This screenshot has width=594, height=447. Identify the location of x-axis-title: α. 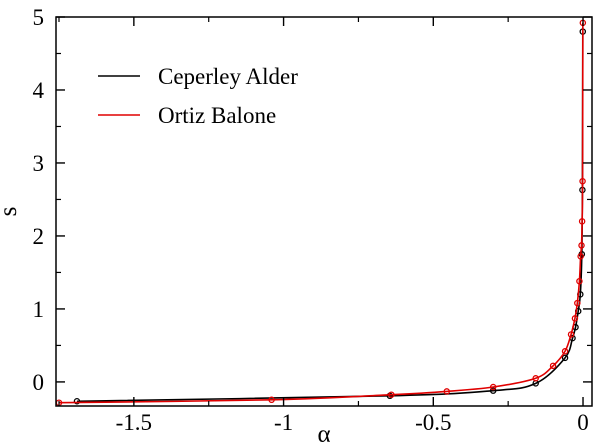
(323, 434).